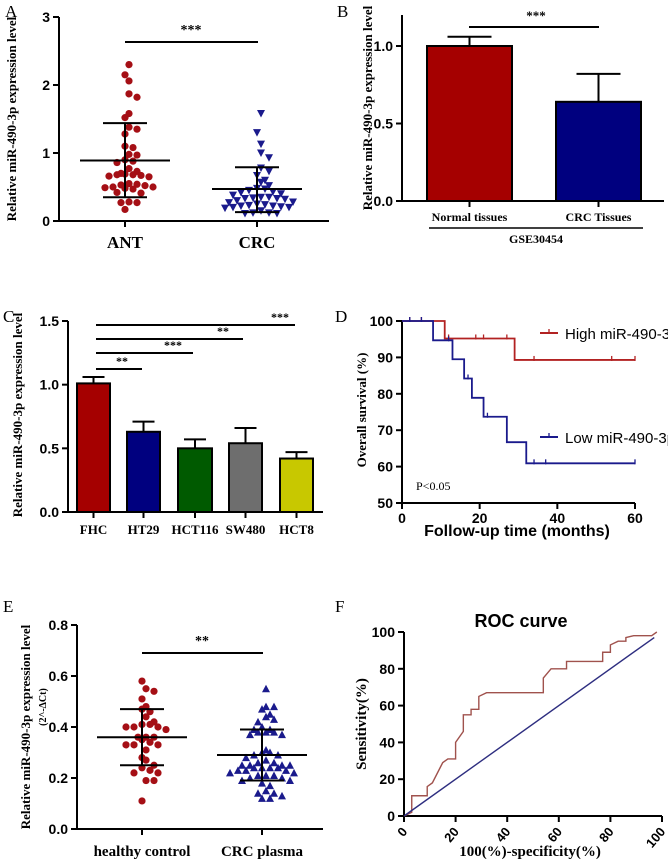  I want to click on y-tick-label: 0.0, so click(59, 829).